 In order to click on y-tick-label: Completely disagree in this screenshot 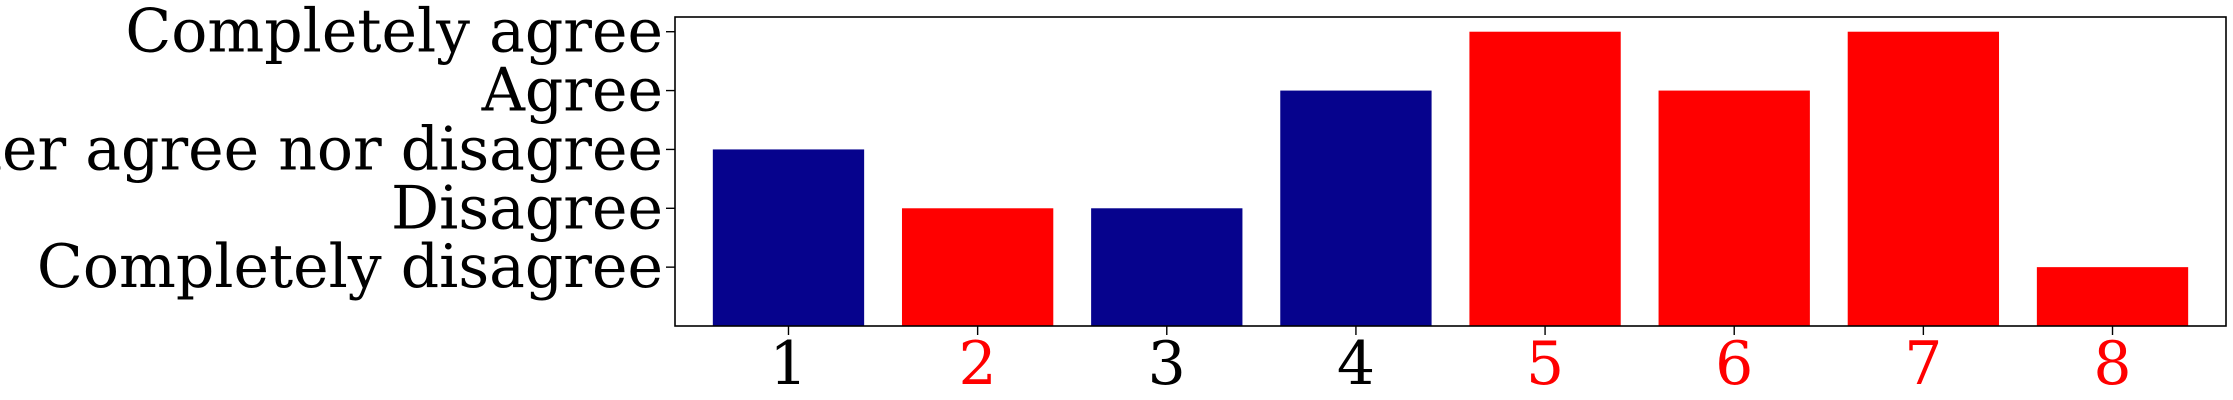, I will do `click(350, 267)`.